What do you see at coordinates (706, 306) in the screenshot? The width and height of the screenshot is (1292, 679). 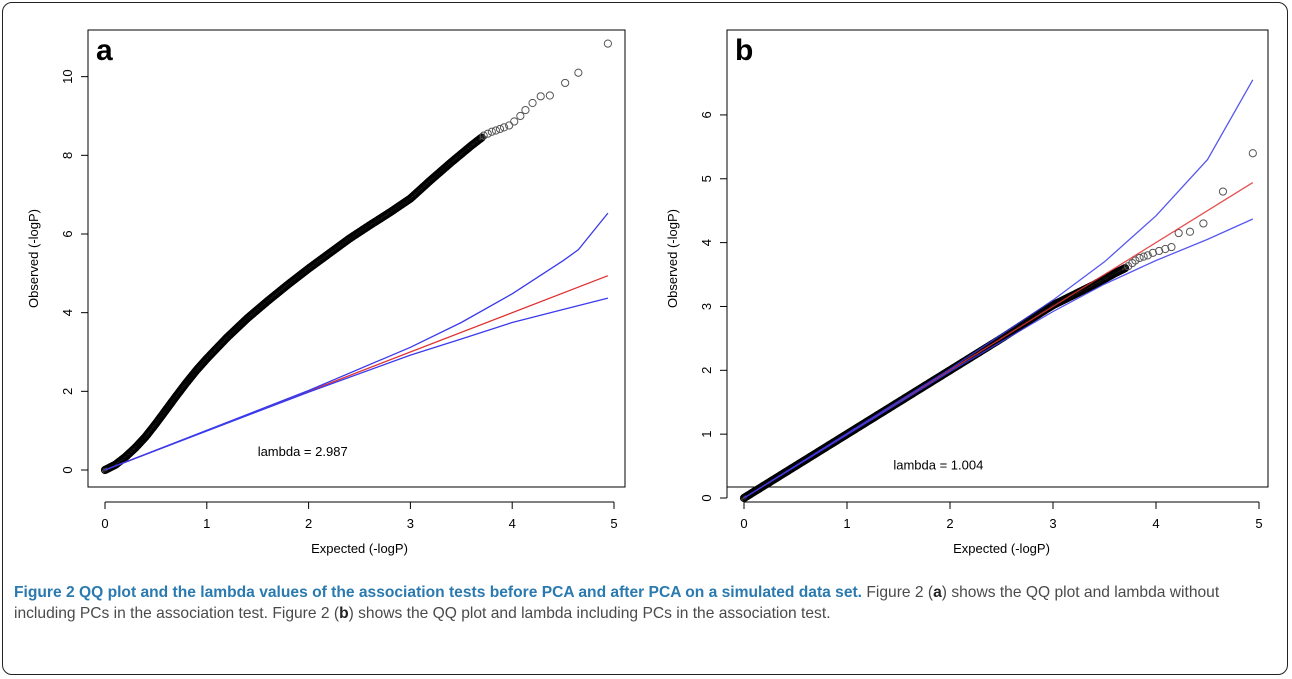 I see `y-tick-label: 3` at bounding box center [706, 306].